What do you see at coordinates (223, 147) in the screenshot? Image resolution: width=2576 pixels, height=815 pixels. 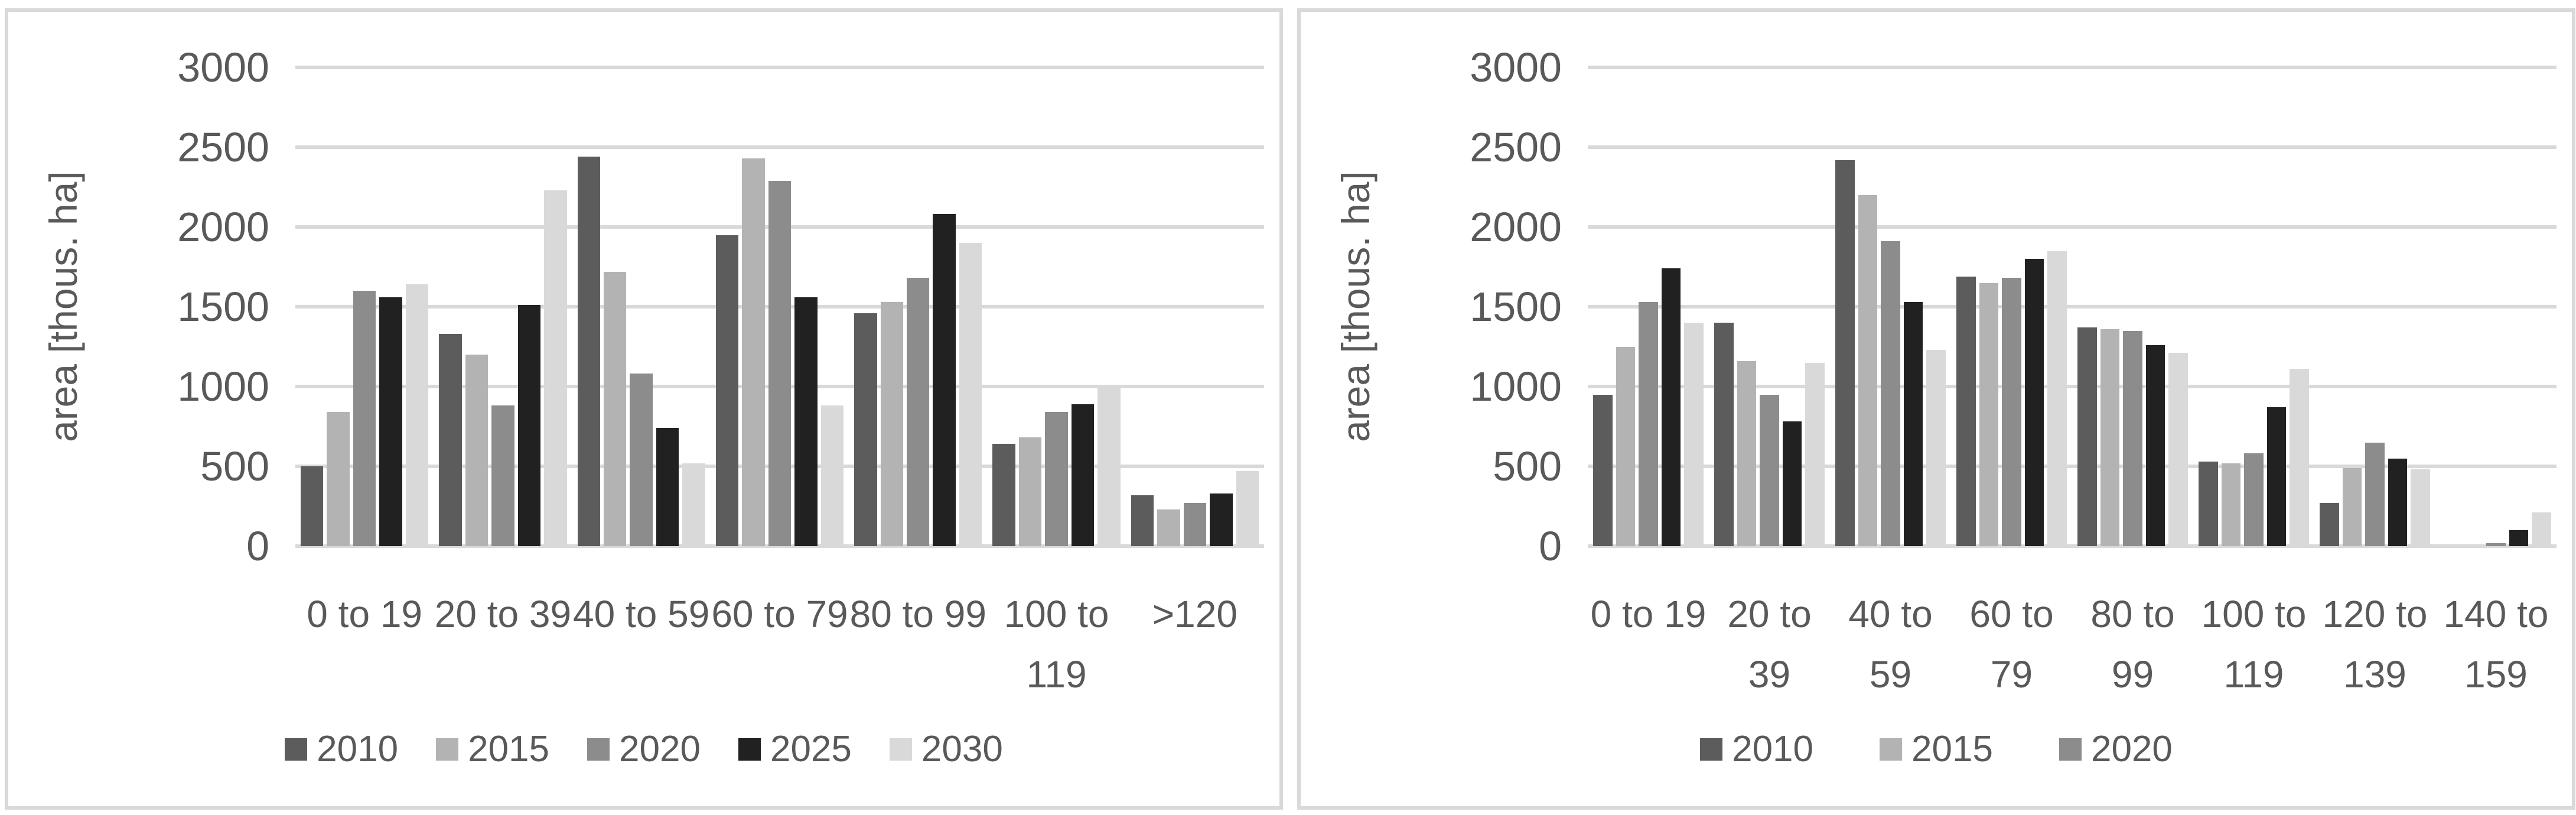 I see `y-axis-tick-label: 2500` at bounding box center [223, 147].